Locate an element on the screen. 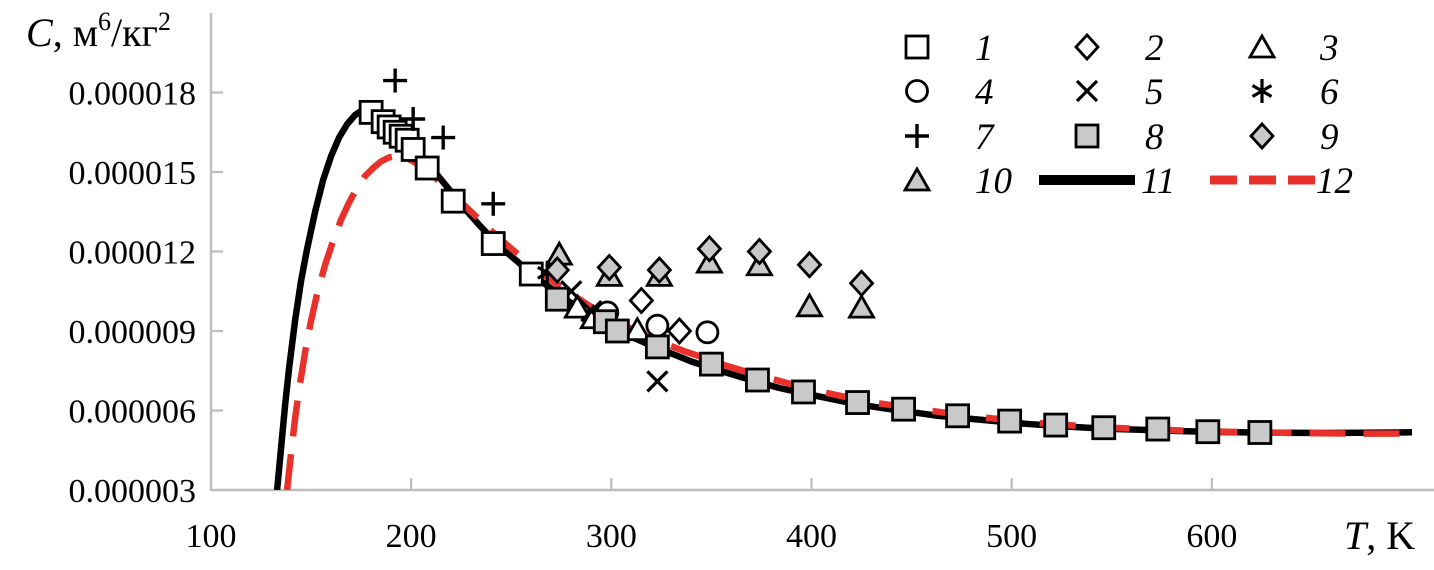 The image size is (1434, 570). x-tick-label: 300 is located at coordinates (611, 536).